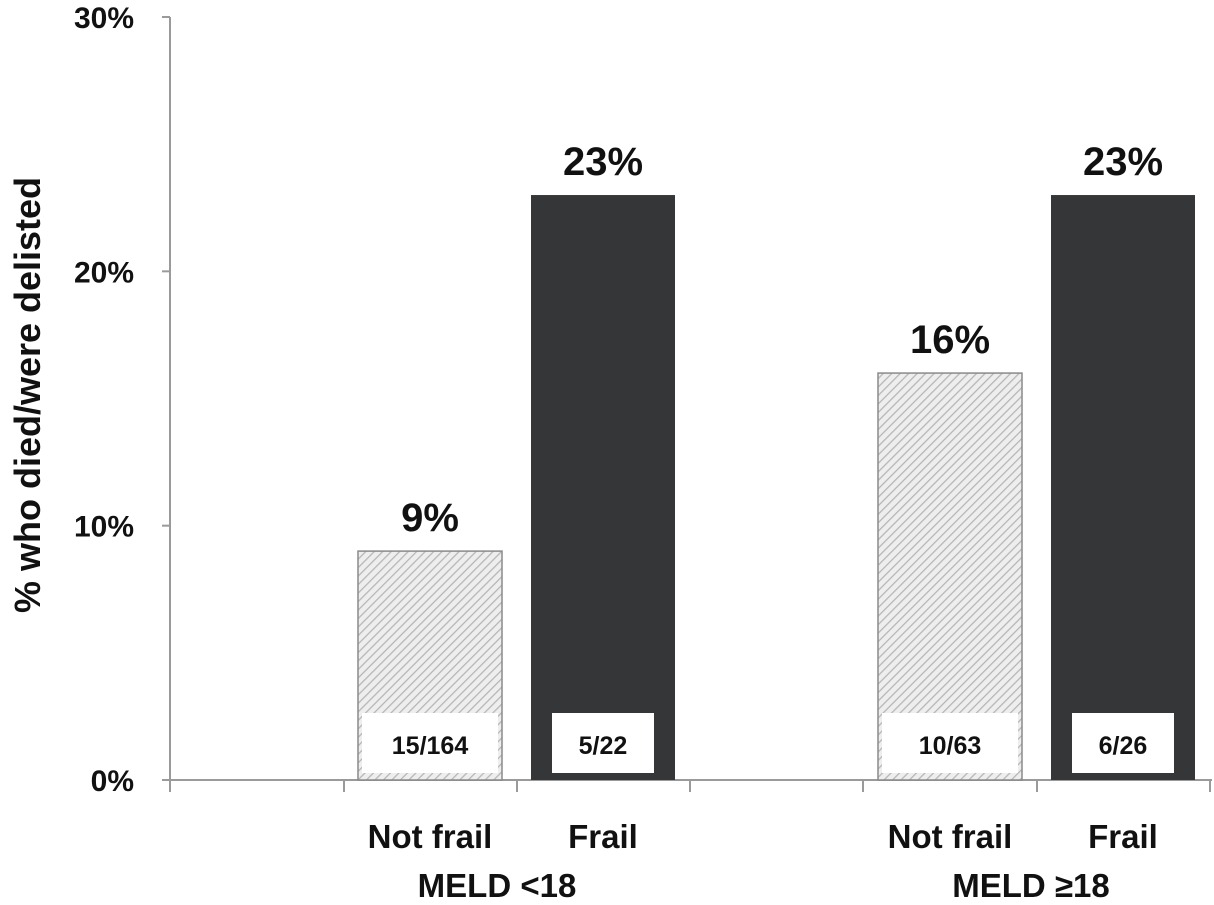  I want to click on count-label: 5/22, so click(603, 746).